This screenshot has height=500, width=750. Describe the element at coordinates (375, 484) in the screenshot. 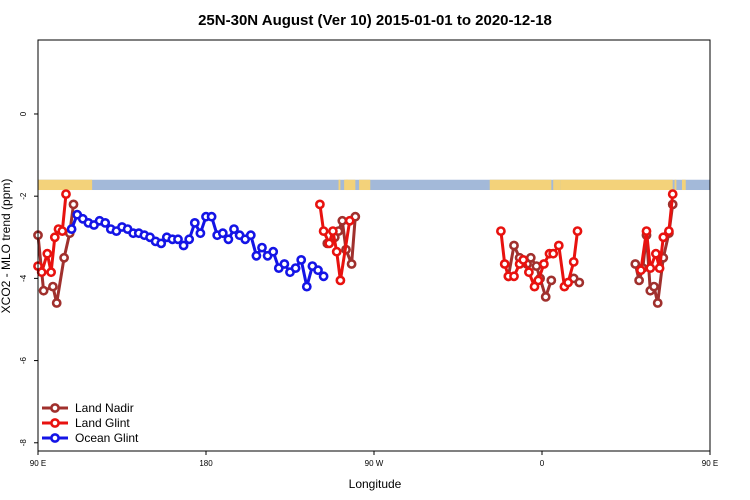

I see `x-axis-label: Longitude` at that location.